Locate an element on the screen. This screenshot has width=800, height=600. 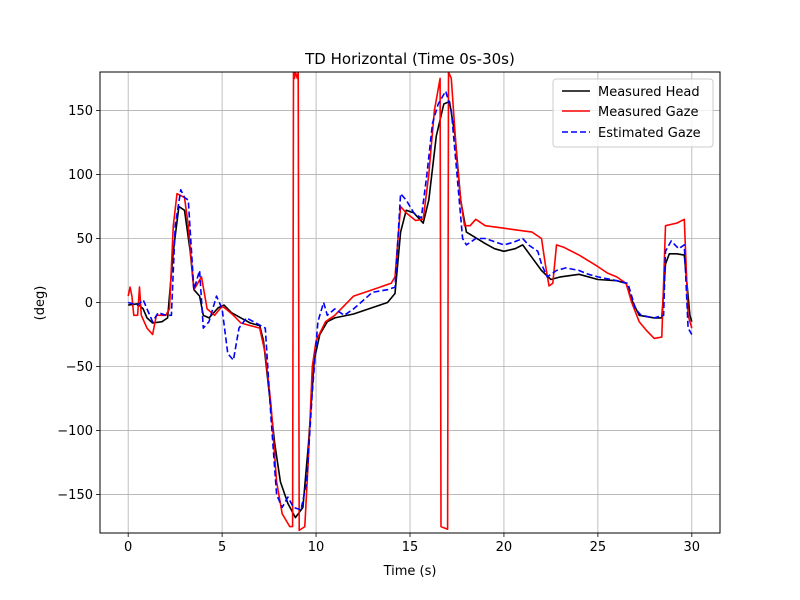
y-tick-label: 100 is located at coordinates (80, 175).